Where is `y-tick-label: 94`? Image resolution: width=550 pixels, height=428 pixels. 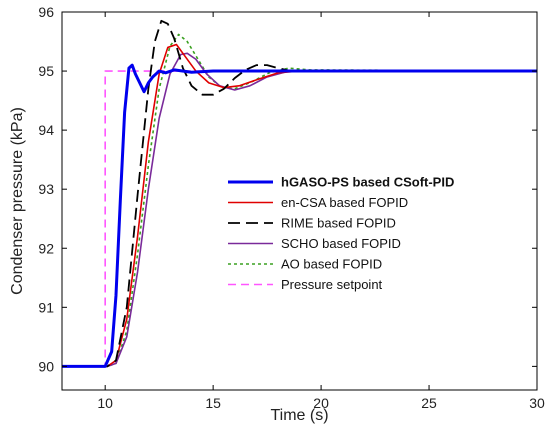 y-tick-label: 94 is located at coordinates (46, 130).